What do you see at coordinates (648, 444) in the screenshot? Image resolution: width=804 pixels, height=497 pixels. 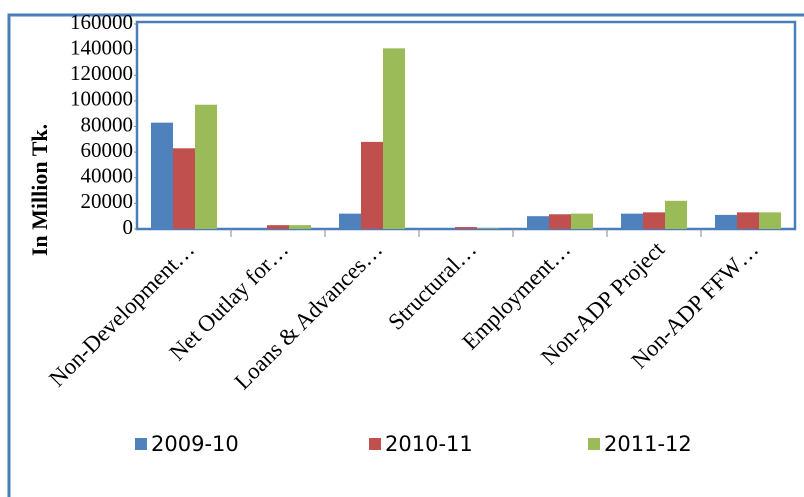 I see `legend-label: 2011-12` at bounding box center [648, 444].